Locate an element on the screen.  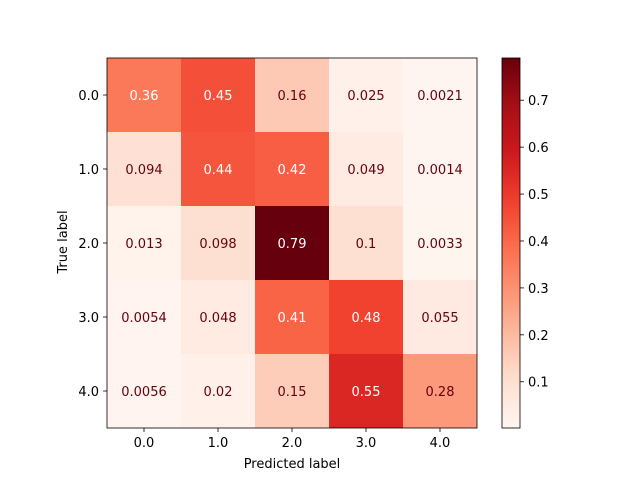
y-tick-label-4: 4.0 is located at coordinates (88, 392).